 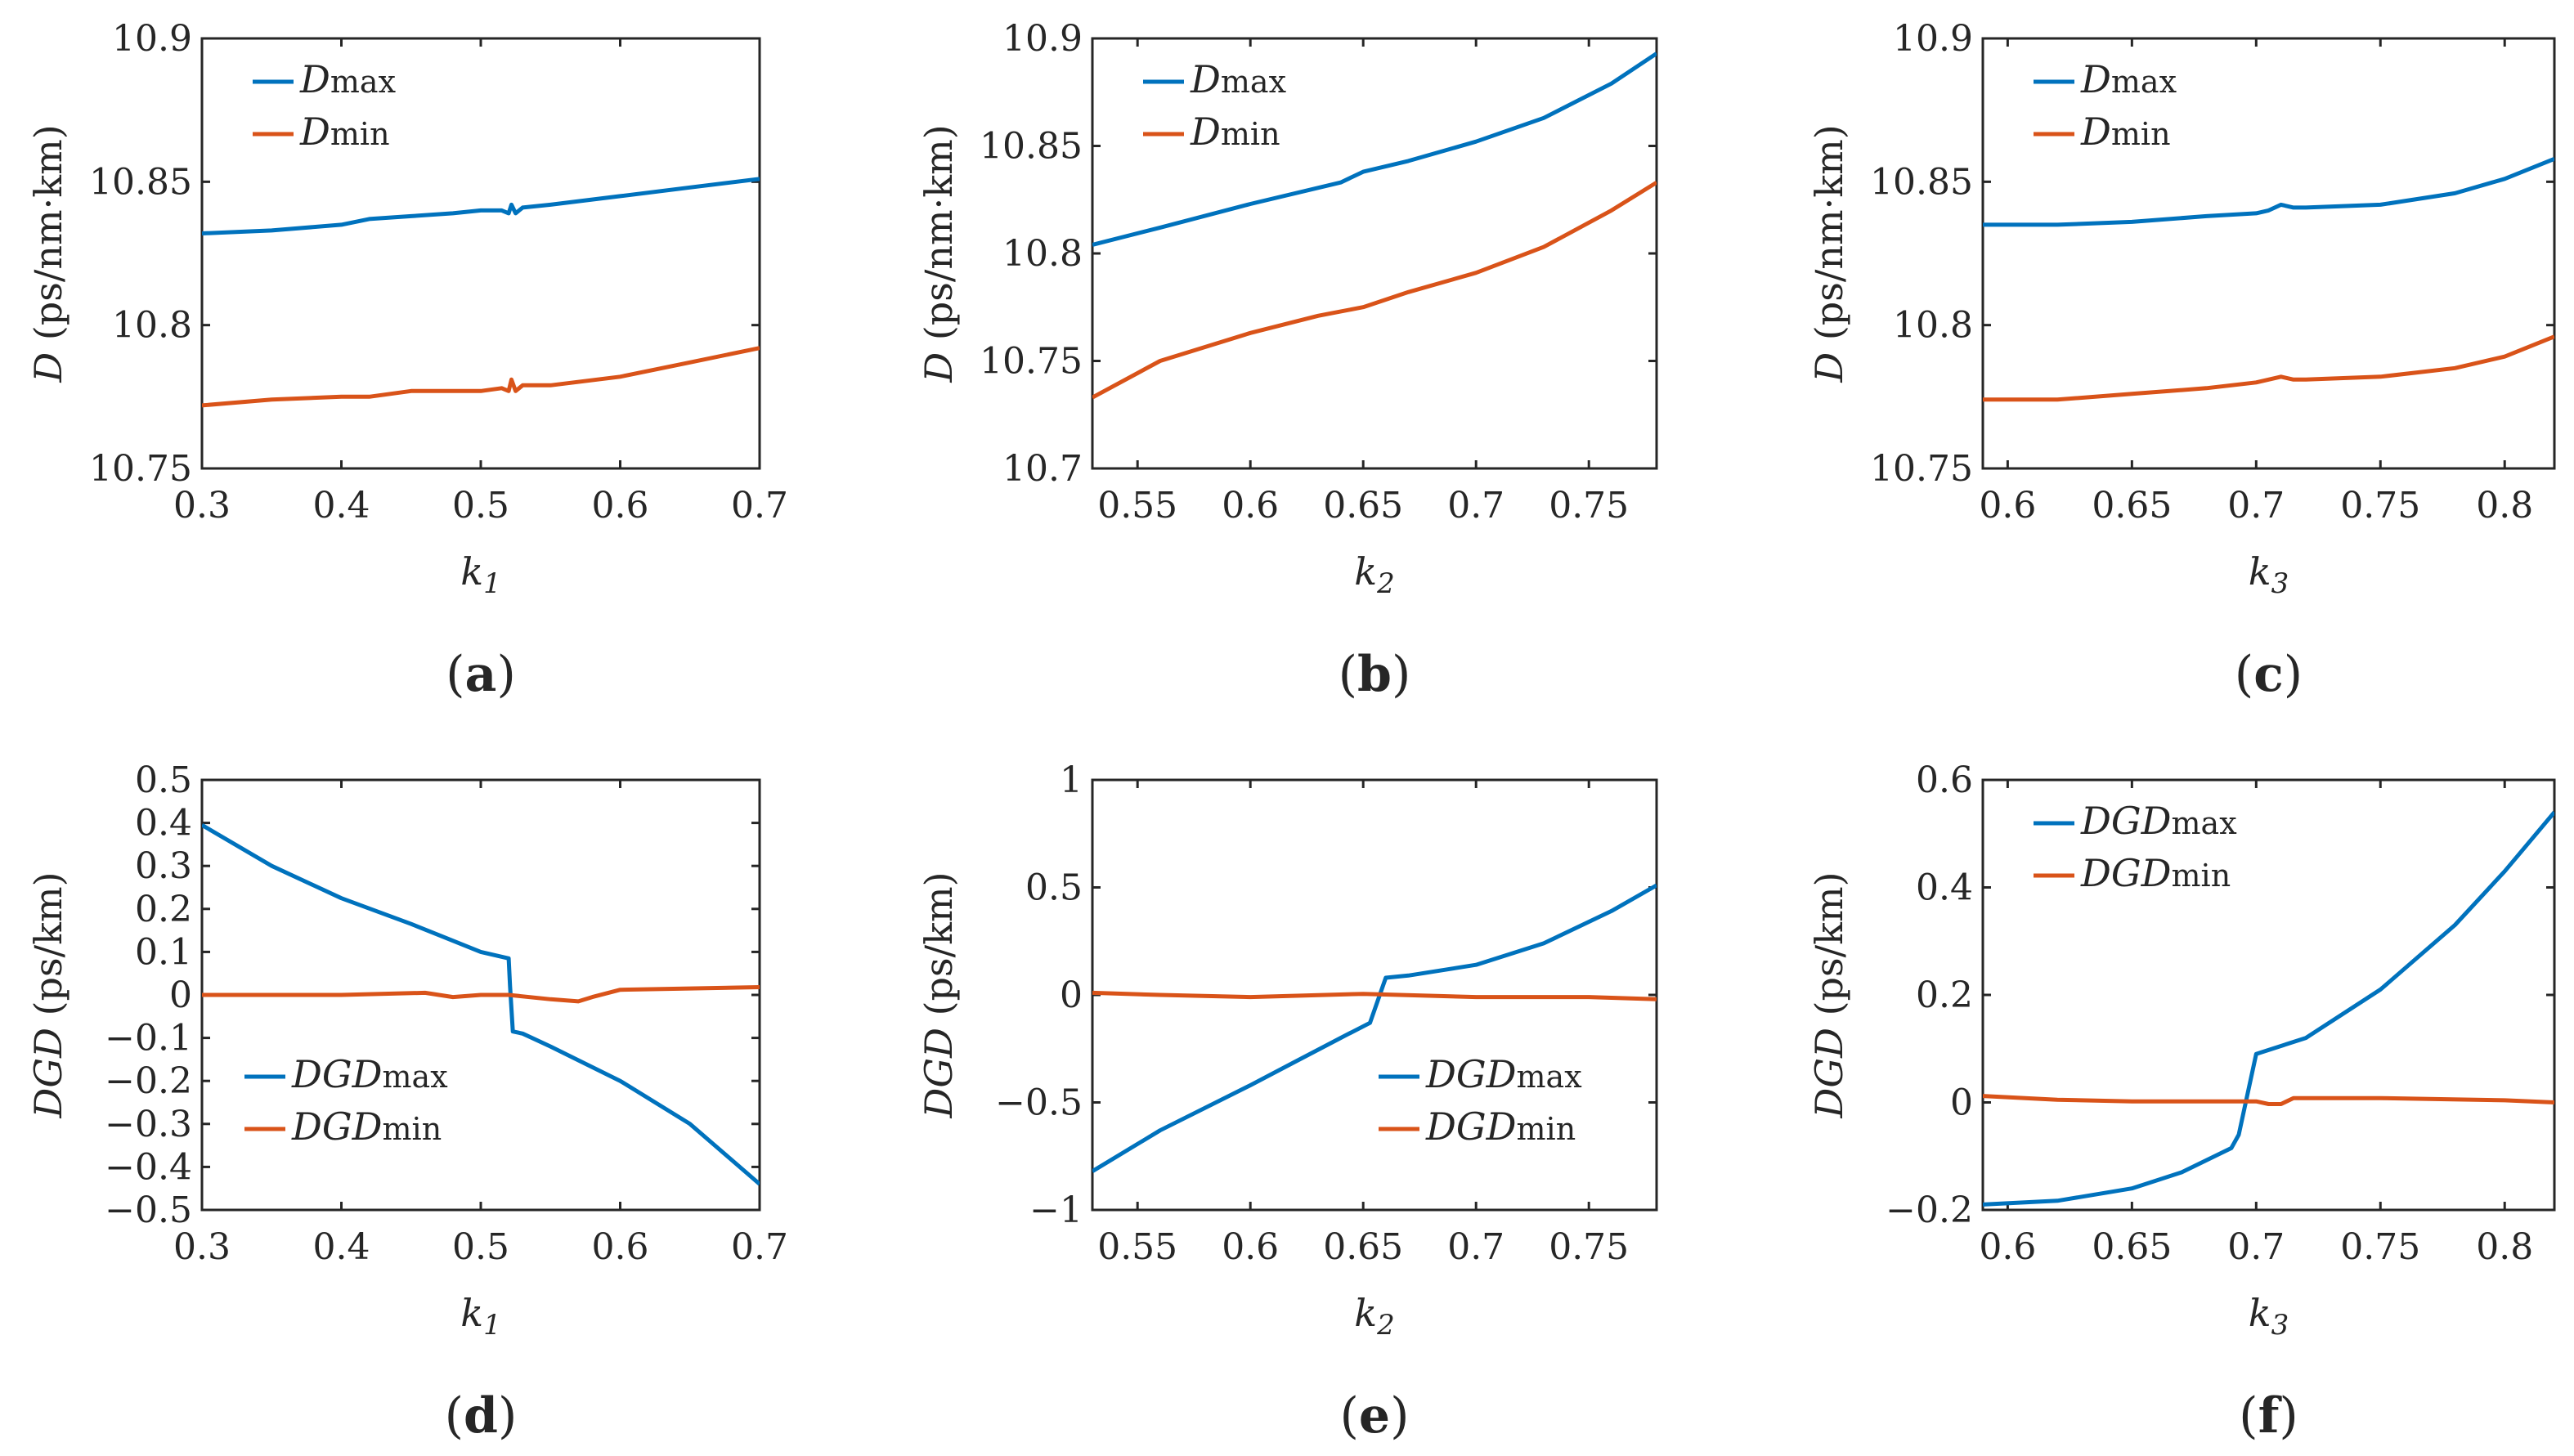 What do you see at coordinates (1374, 575) in the screenshot?
I see `x-axis-label: k2` at bounding box center [1374, 575].